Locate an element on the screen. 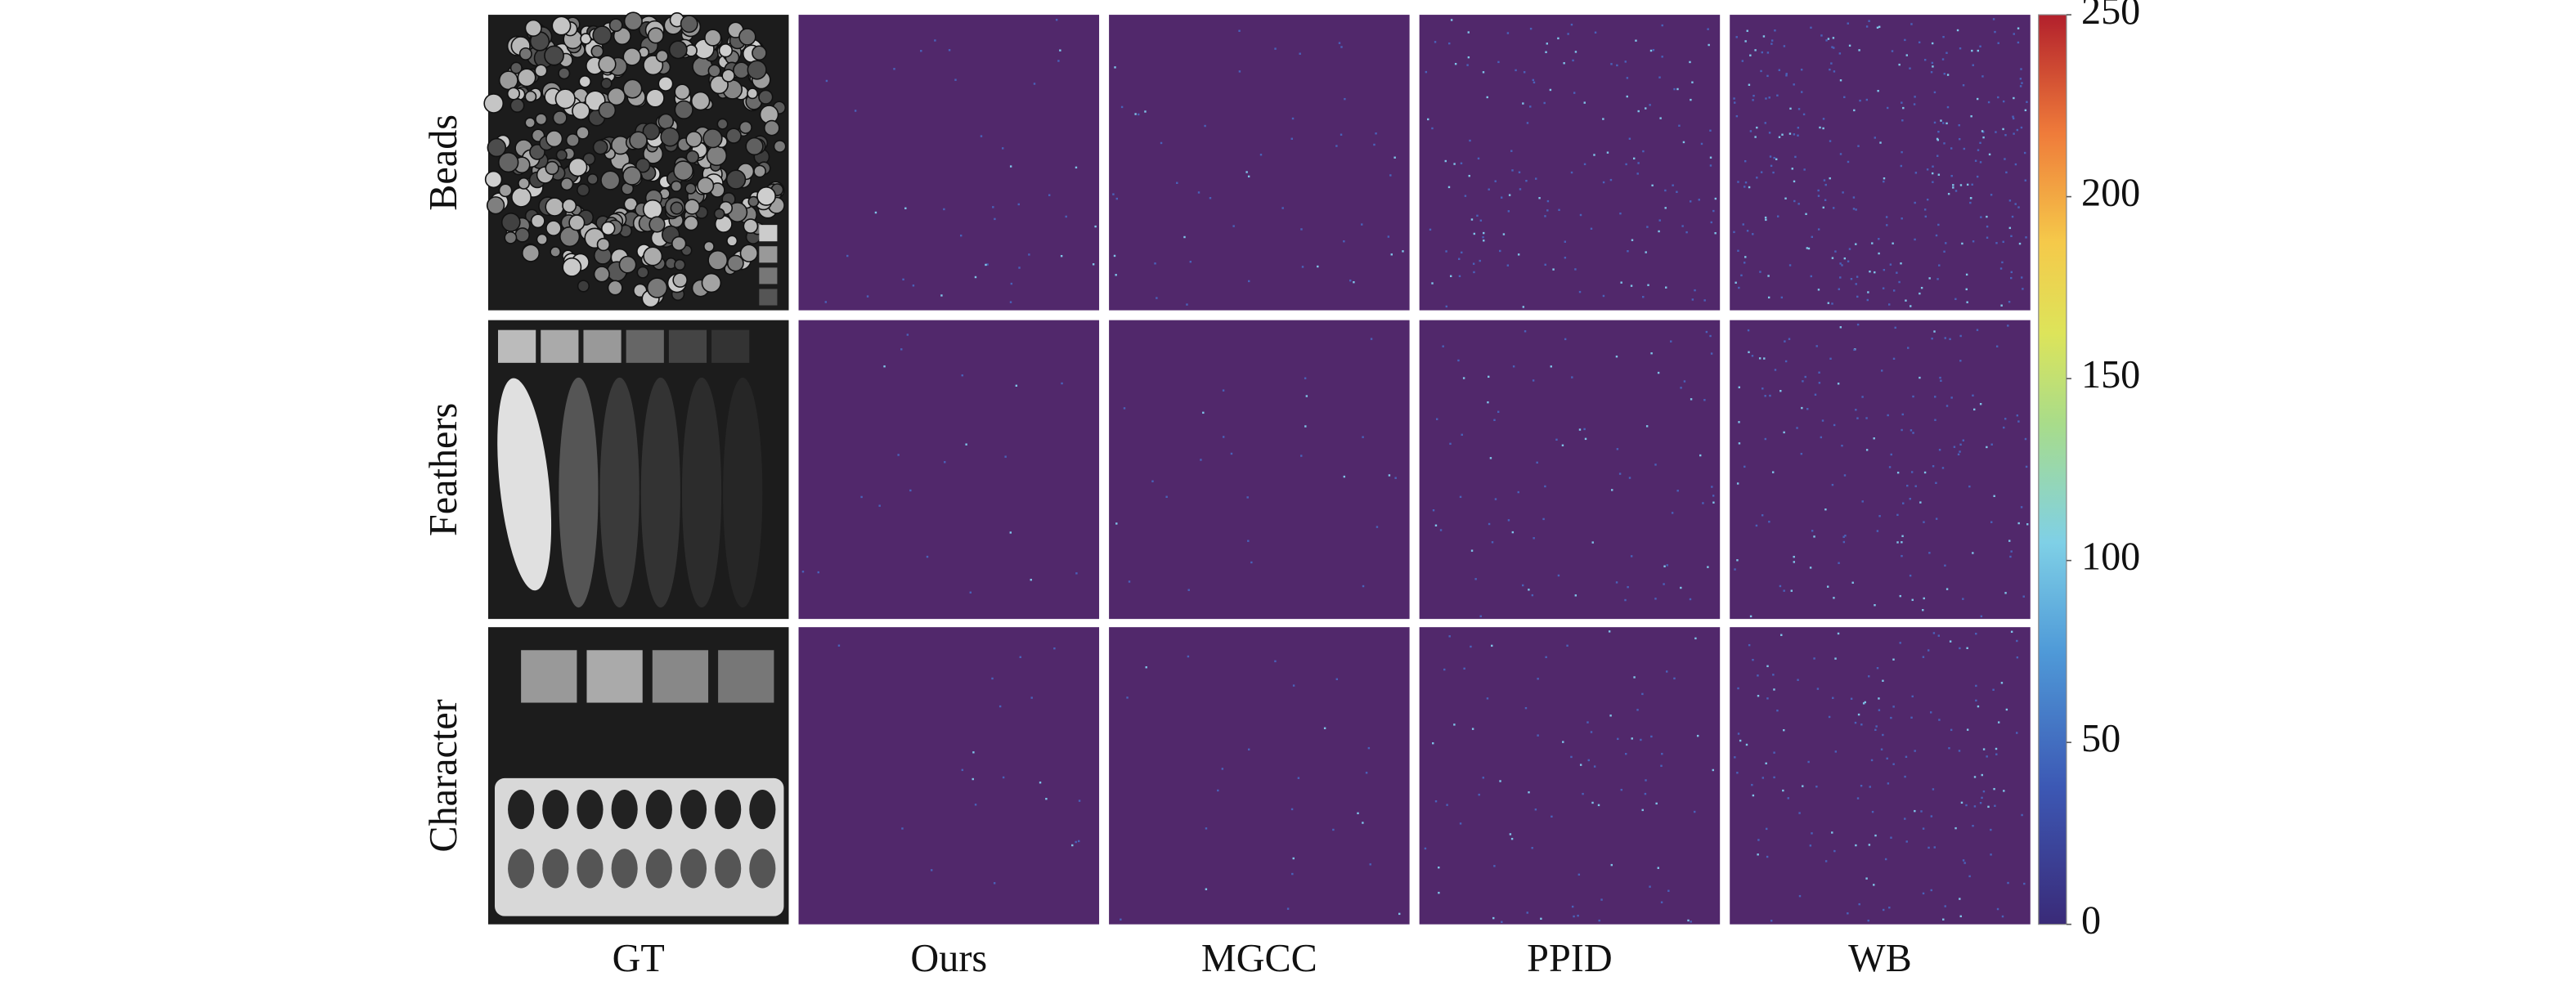  feather is located at coordinates (660, 492).